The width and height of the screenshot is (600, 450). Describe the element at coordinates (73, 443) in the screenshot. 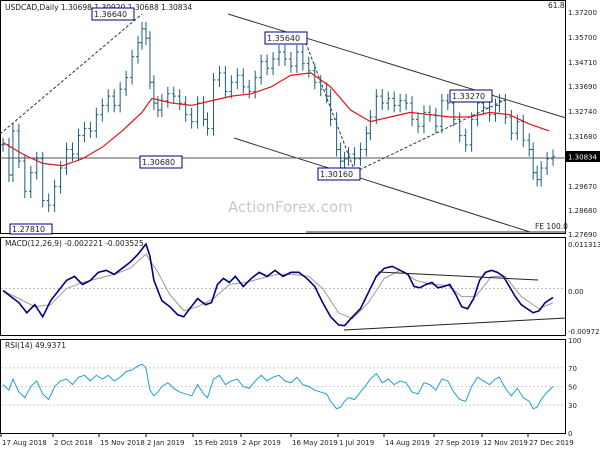

I see `x-axis-label: 2 Oct 2018` at that location.